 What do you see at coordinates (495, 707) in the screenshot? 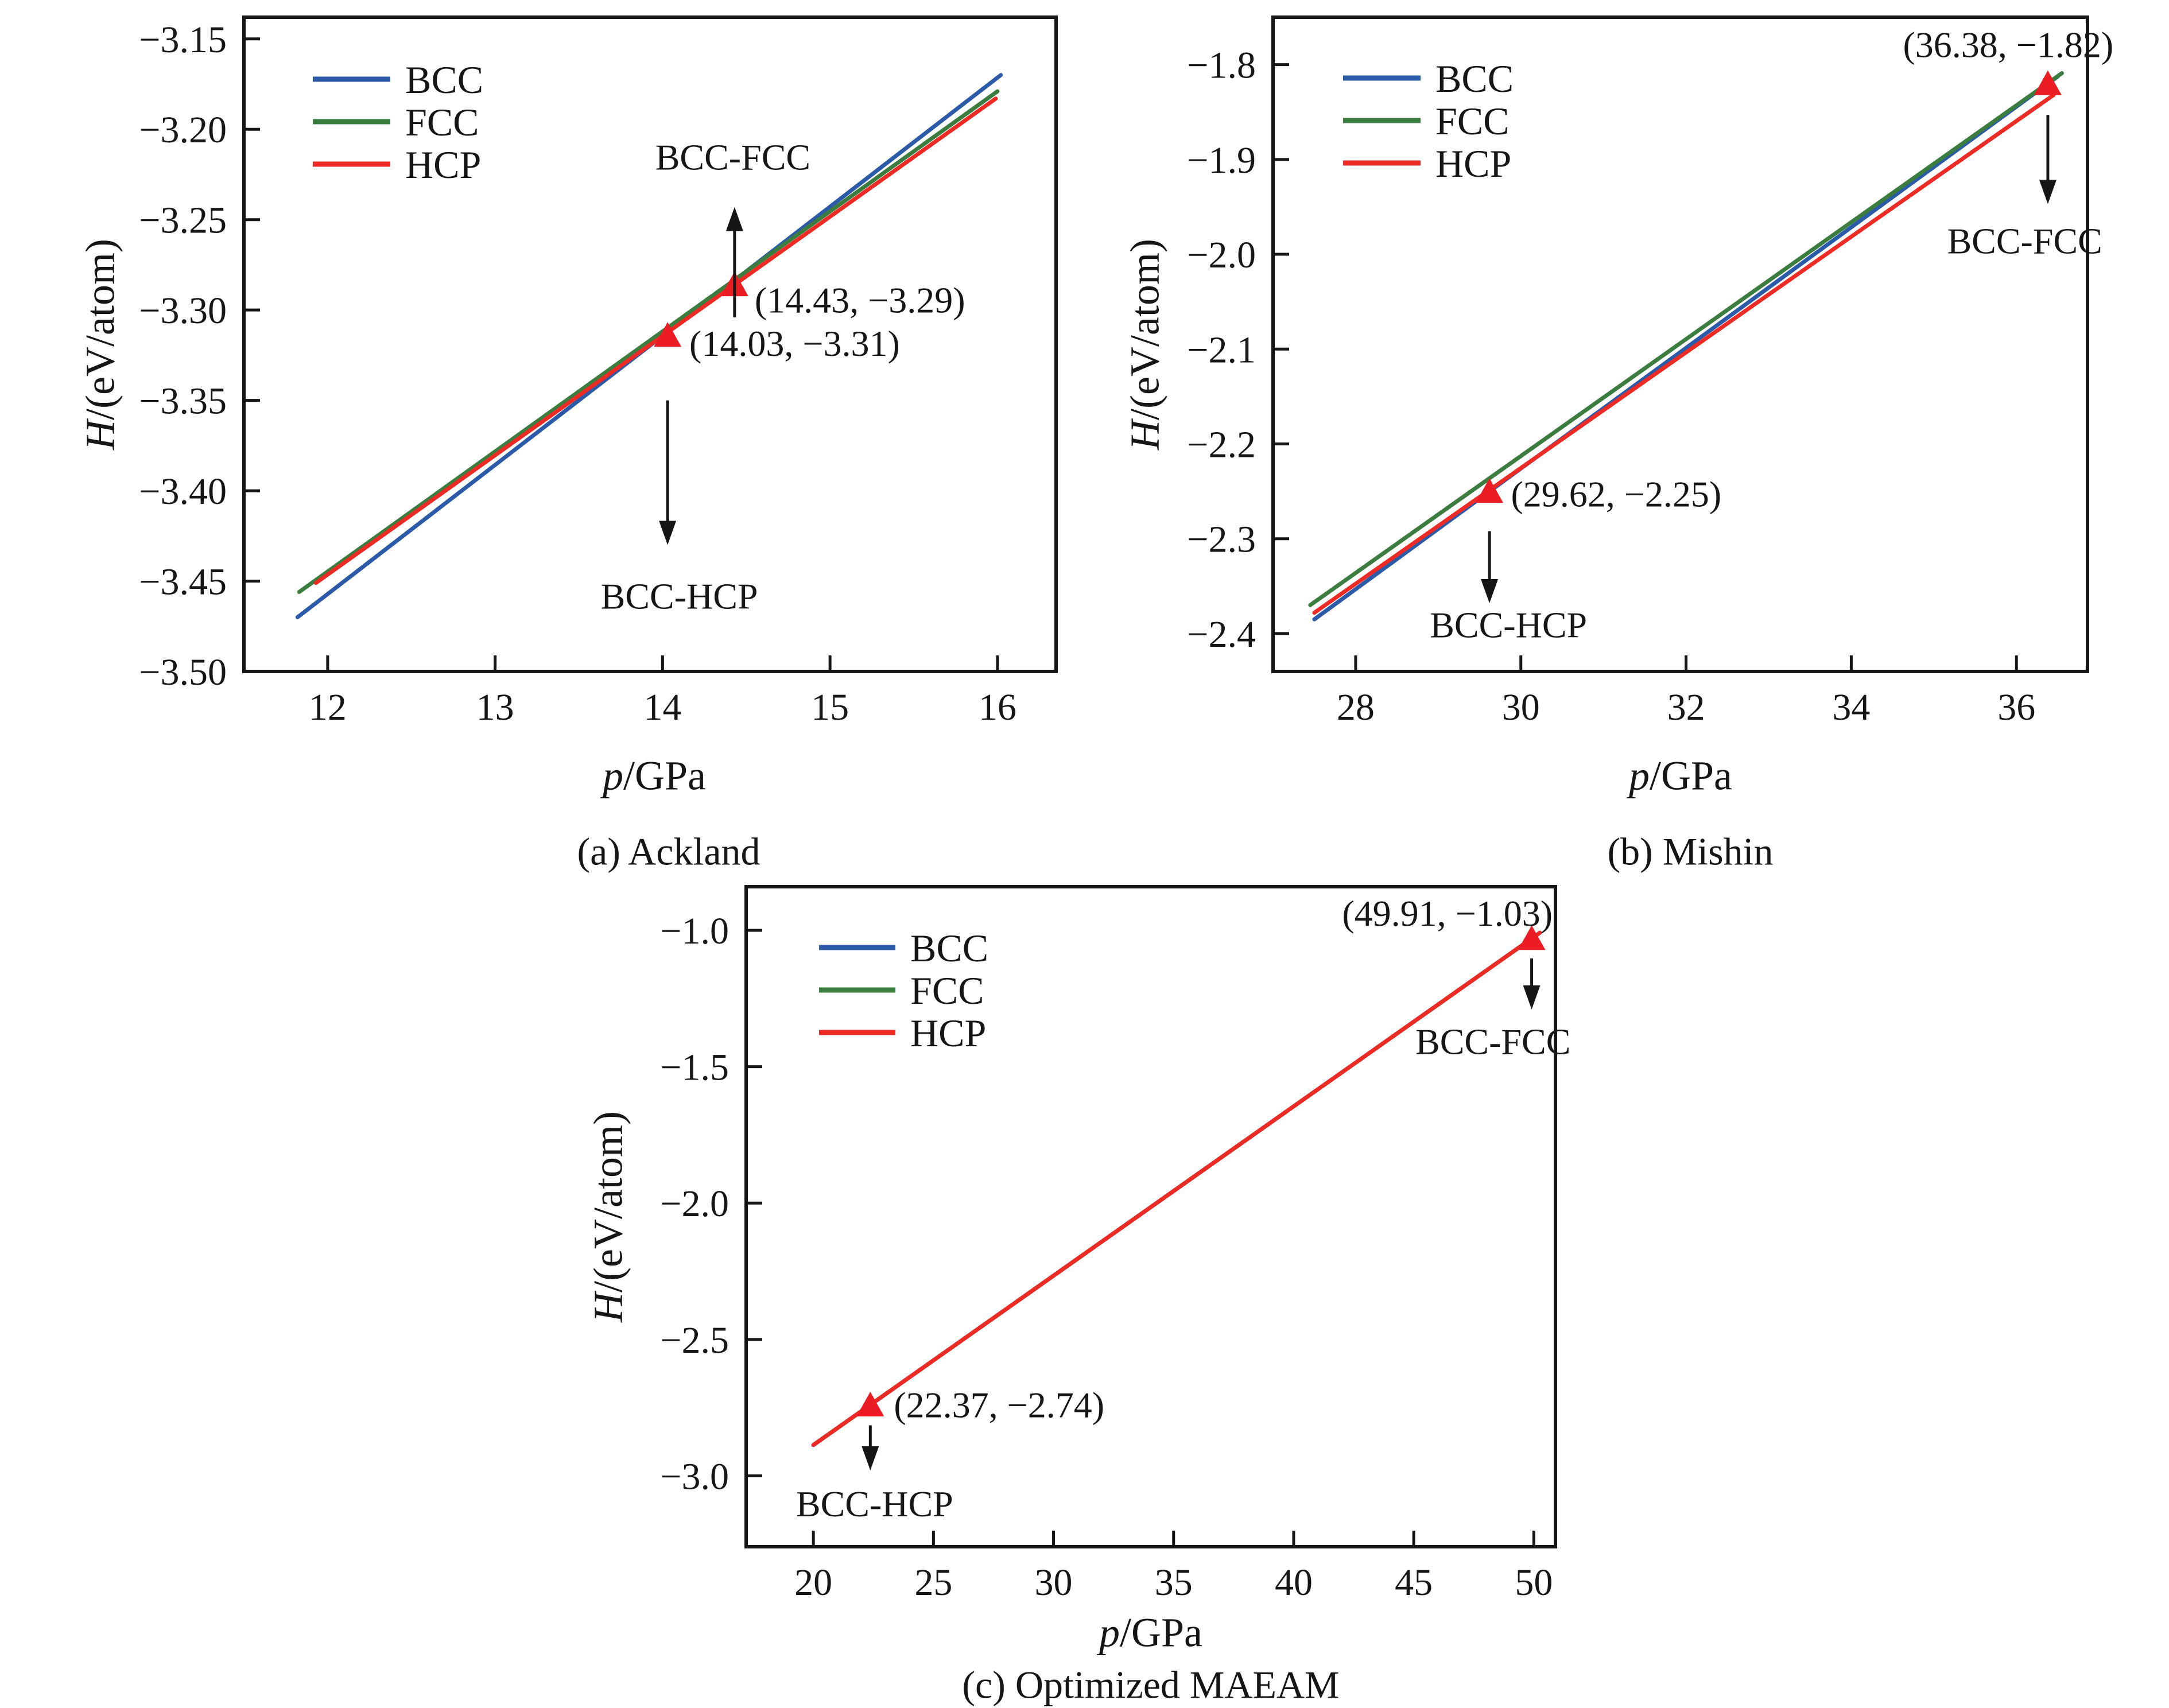
I see `x-tick-label: 13` at bounding box center [495, 707].